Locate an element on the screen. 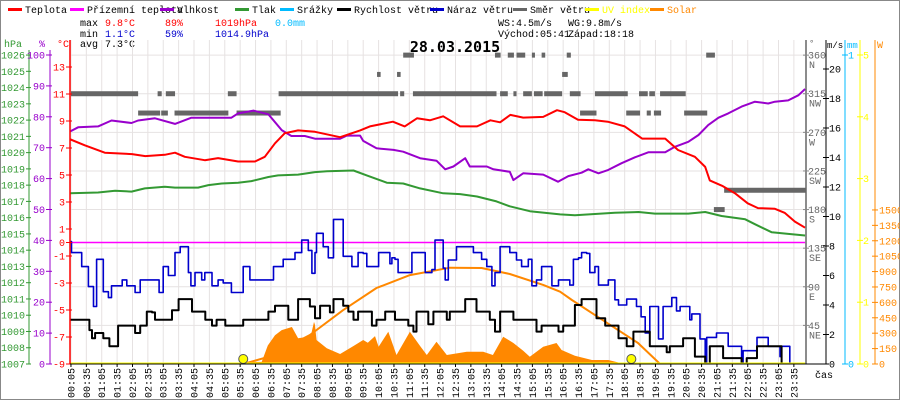 This screenshot has height=400, width=900. x-tick-label: 11:05 is located at coordinates (411, 383).